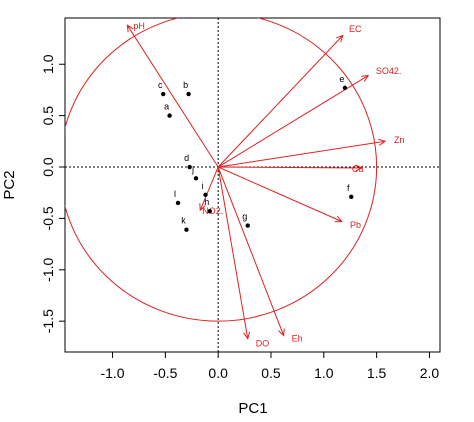 The width and height of the screenshot is (474, 422). I want to click on vector-eh: Eh, so click(260, 255).